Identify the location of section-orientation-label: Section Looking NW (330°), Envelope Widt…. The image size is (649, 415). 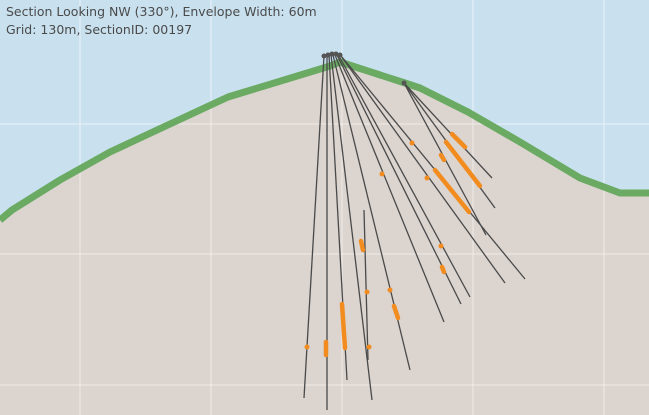
(161, 11).